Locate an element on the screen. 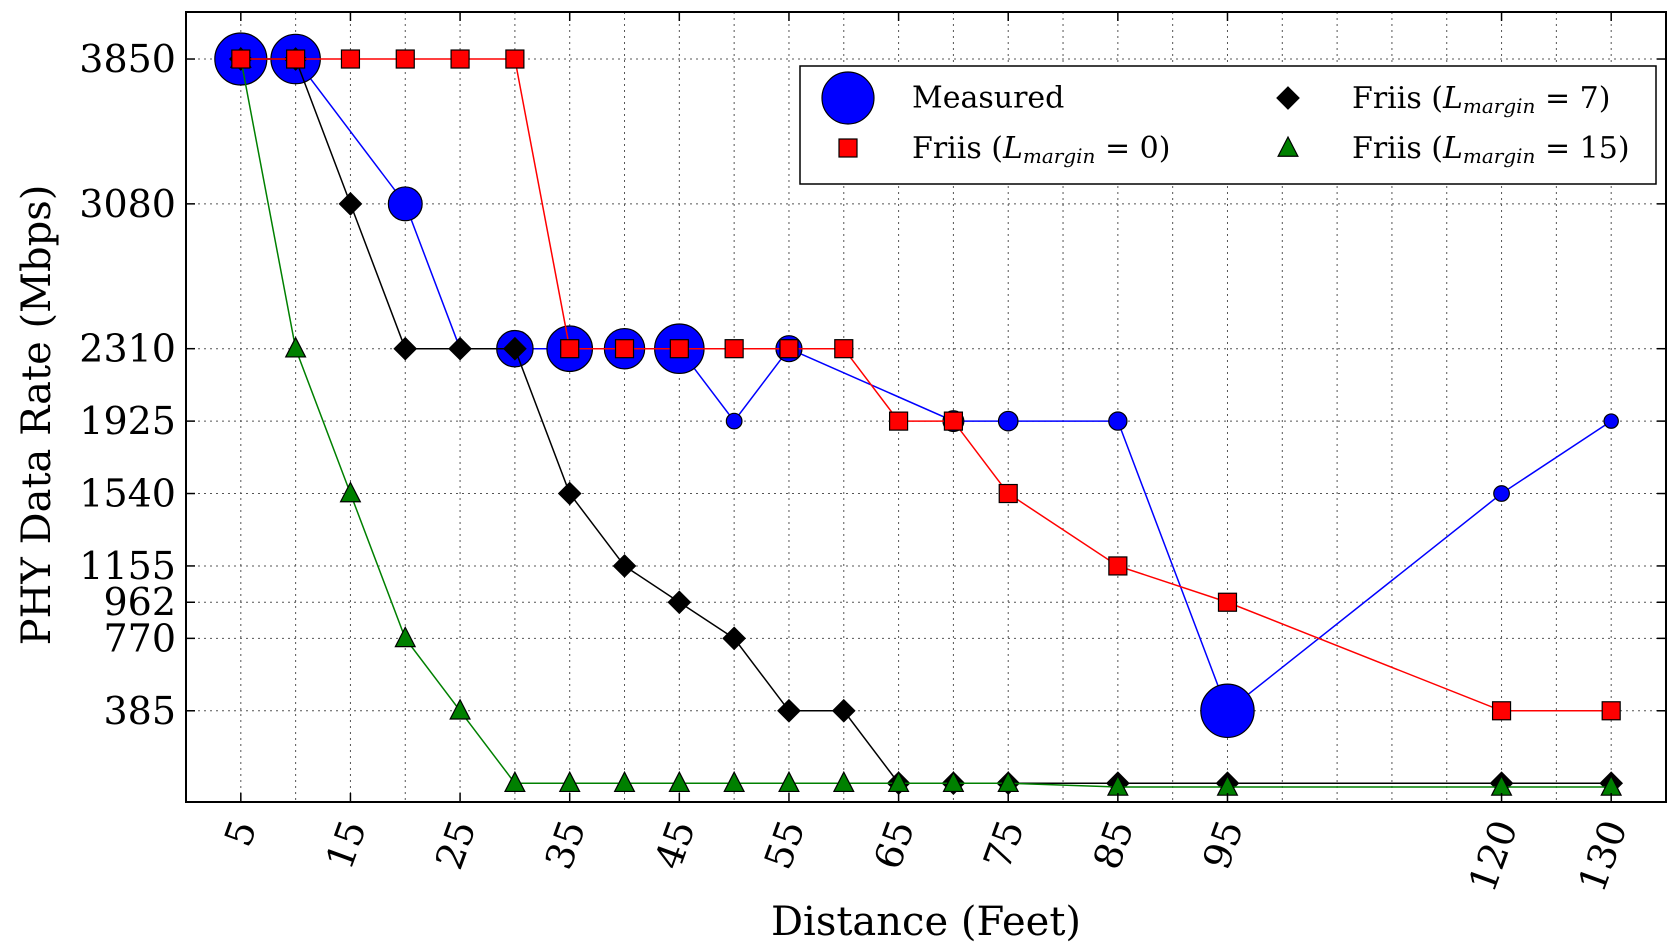 This screenshot has width=1680, height=952. x-tick-label: 35 is located at coordinates (565, 844).